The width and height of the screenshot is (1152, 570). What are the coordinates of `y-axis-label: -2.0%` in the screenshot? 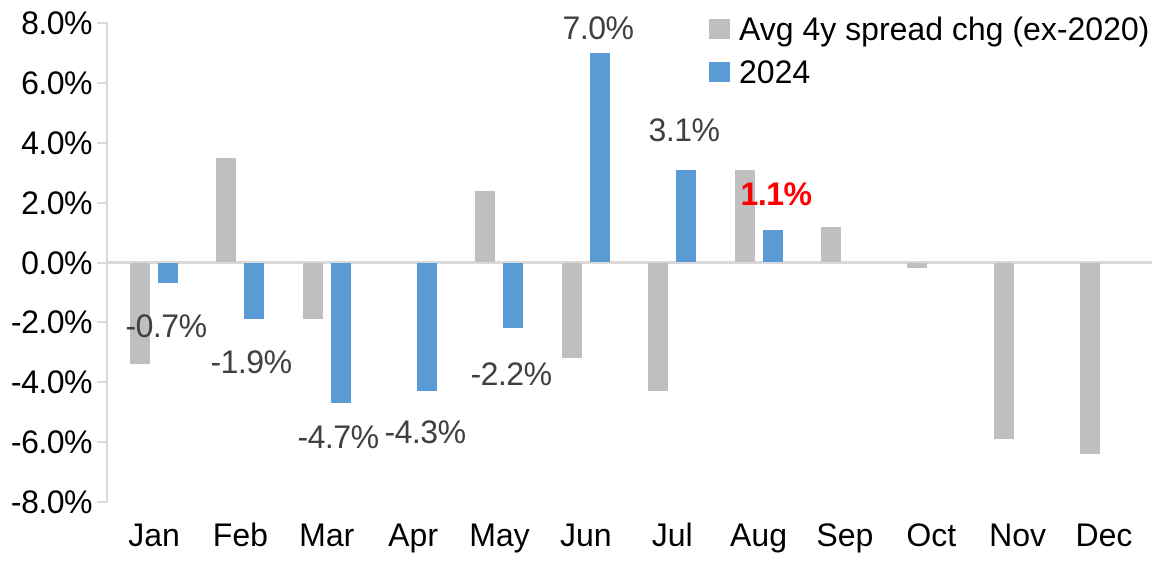 It's located at (51, 322).